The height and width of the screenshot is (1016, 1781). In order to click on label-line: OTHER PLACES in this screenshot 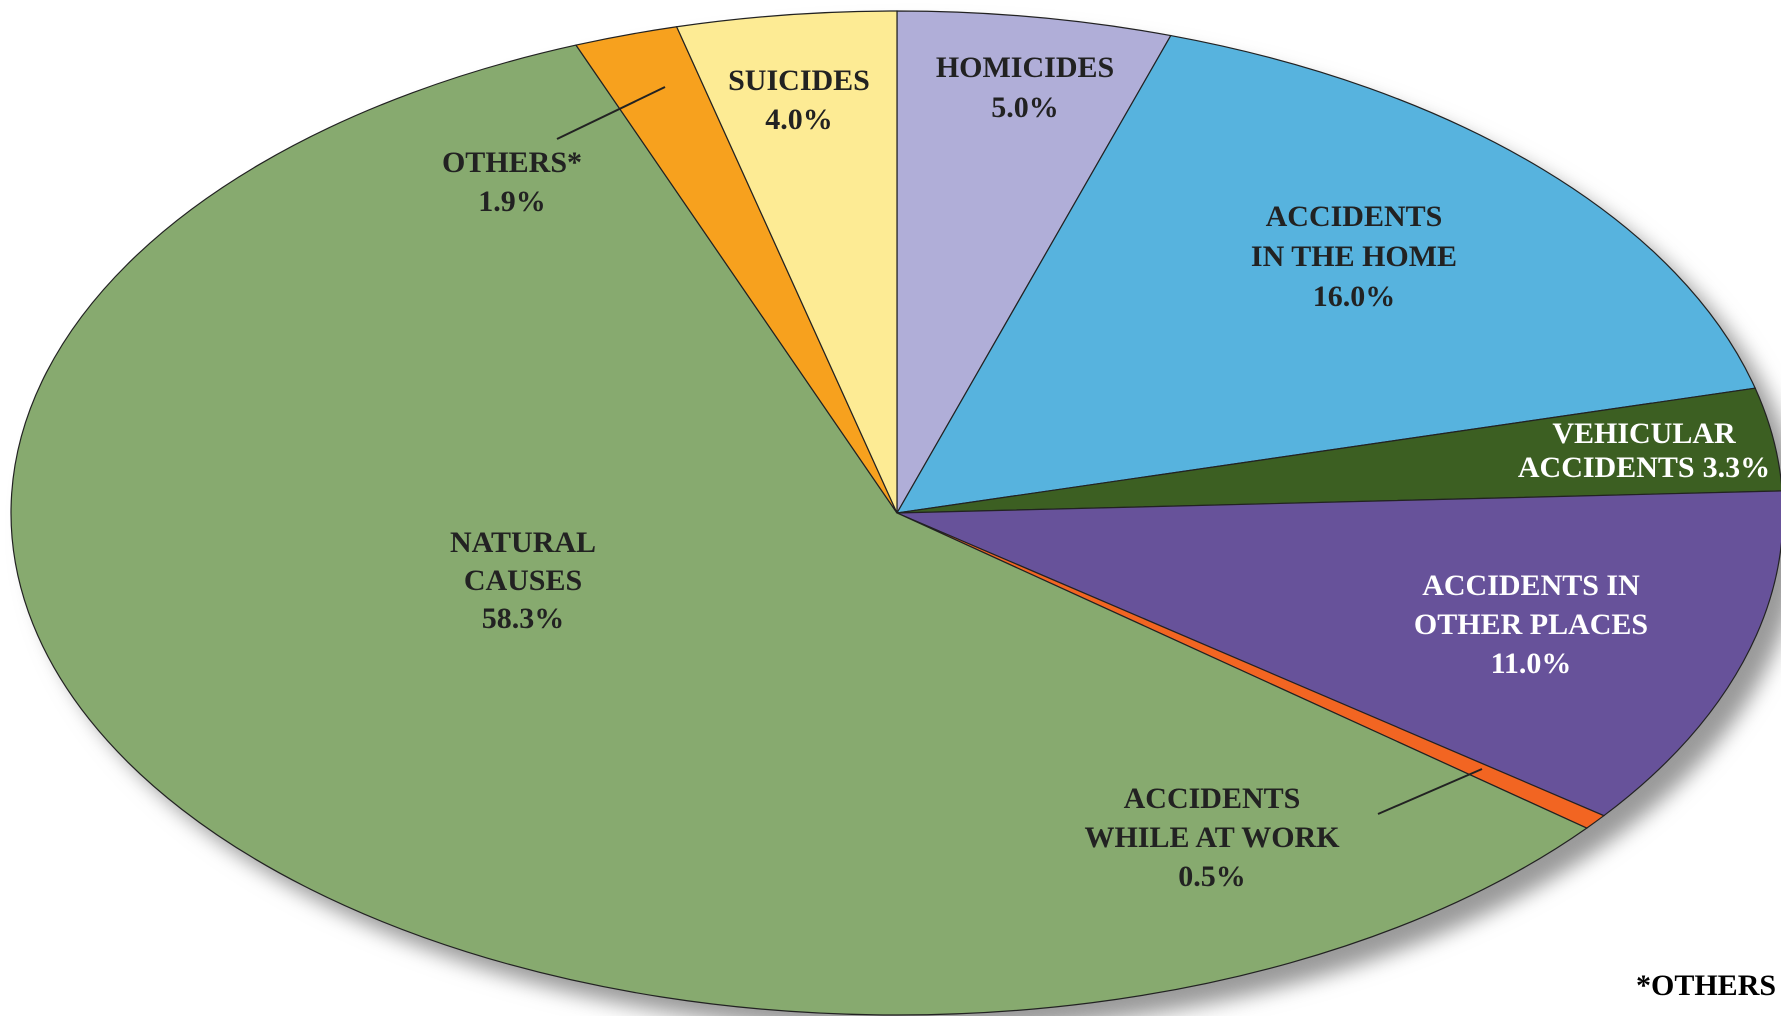, I will do `click(1531, 624)`.